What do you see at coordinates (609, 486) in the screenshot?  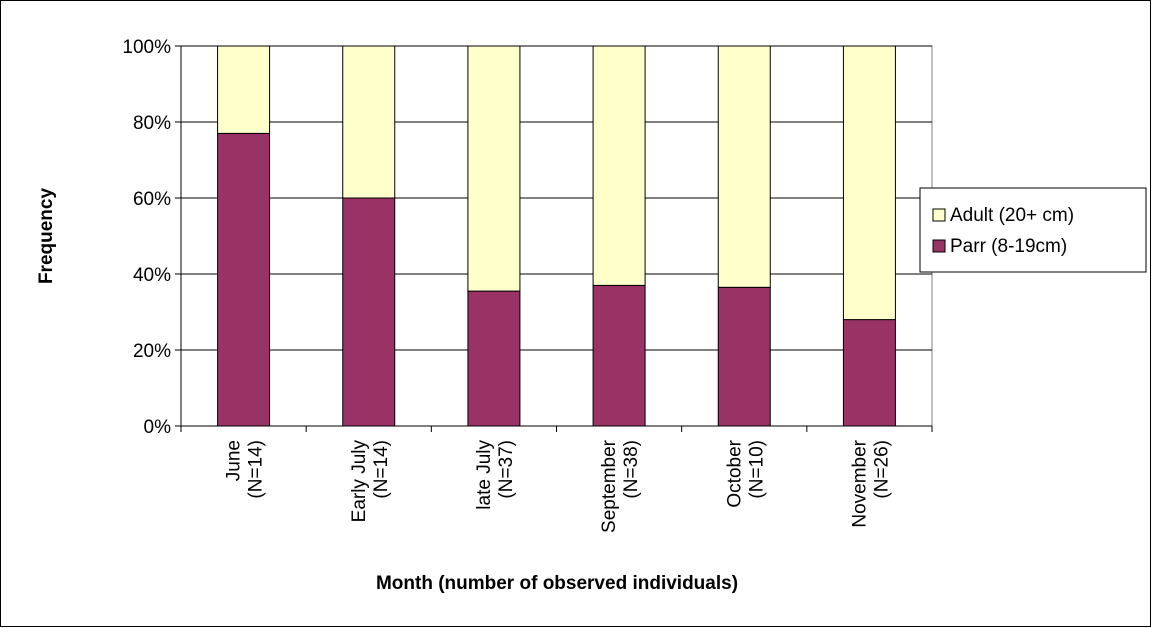 I see `x-category-label: September` at bounding box center [609, 486].